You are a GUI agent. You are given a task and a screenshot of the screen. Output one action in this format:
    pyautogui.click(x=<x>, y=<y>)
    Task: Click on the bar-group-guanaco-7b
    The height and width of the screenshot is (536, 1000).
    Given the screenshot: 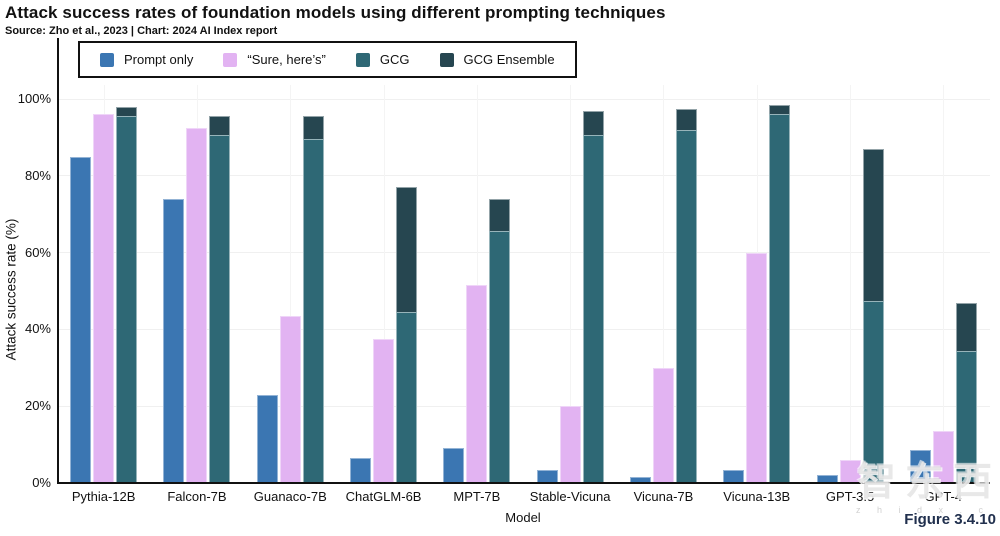 What is the action you would take?
    pyautogui.click(x=290, y=284)
    